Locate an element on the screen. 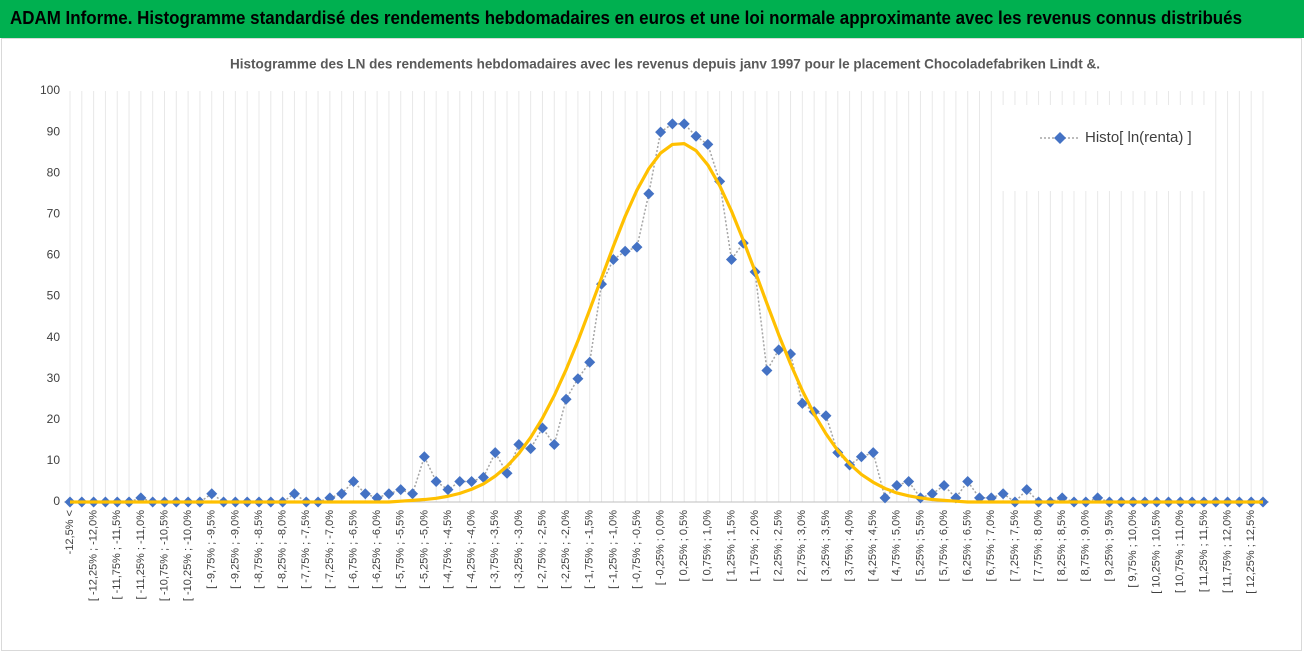 The width and height of the screenshot is (1304, 653). x-tick-label: [ -6,75% ; -6,5% is located at coordinates (353, 549).